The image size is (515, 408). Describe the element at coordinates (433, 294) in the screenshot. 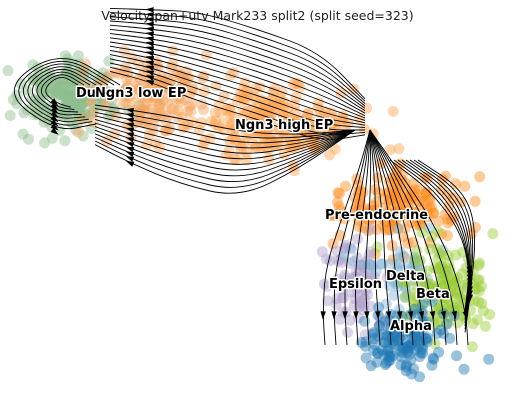

I see `cluster-label-beta: Beta` at that location.